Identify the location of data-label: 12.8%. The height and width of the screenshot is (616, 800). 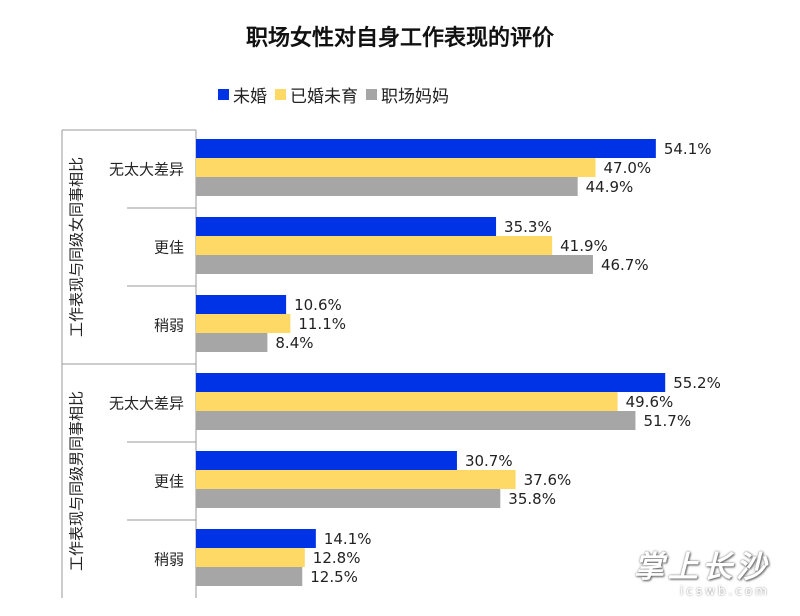
(337, 558).